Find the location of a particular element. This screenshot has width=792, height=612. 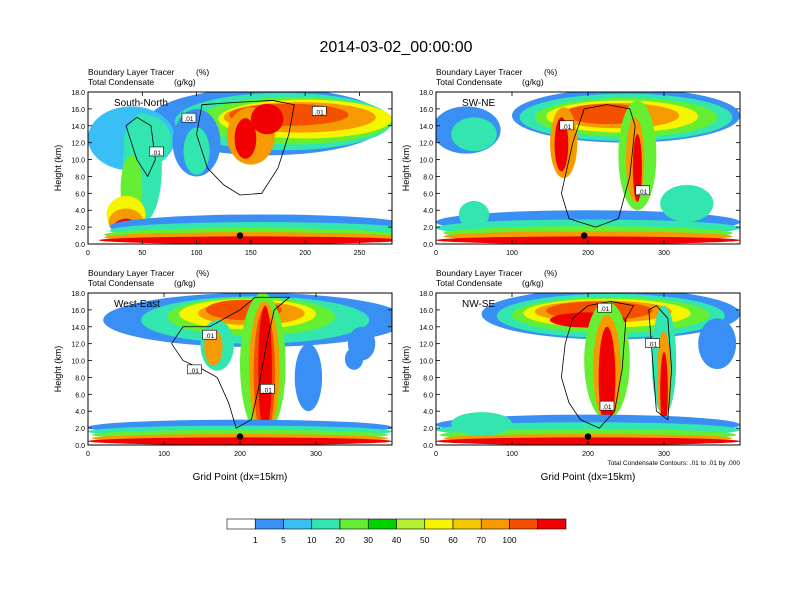

panel-label: NW-SE is located at coordinates (478, 304).